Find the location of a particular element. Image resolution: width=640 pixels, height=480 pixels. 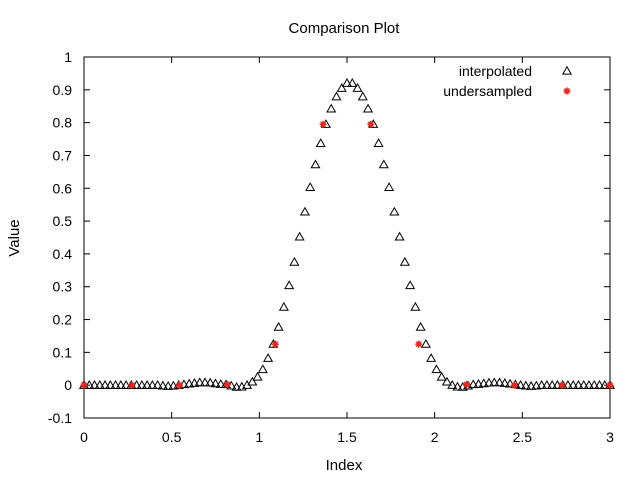

y-axis-label: Value is located at coordinates (14, 237).